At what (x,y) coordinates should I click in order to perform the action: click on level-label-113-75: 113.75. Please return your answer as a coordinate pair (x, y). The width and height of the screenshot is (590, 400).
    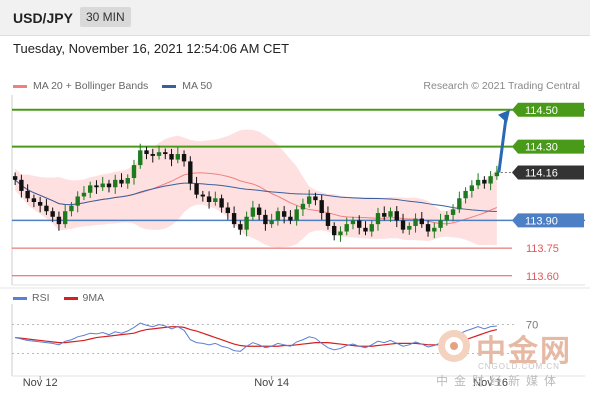
    Looking at the image, I should click on (542, 249).